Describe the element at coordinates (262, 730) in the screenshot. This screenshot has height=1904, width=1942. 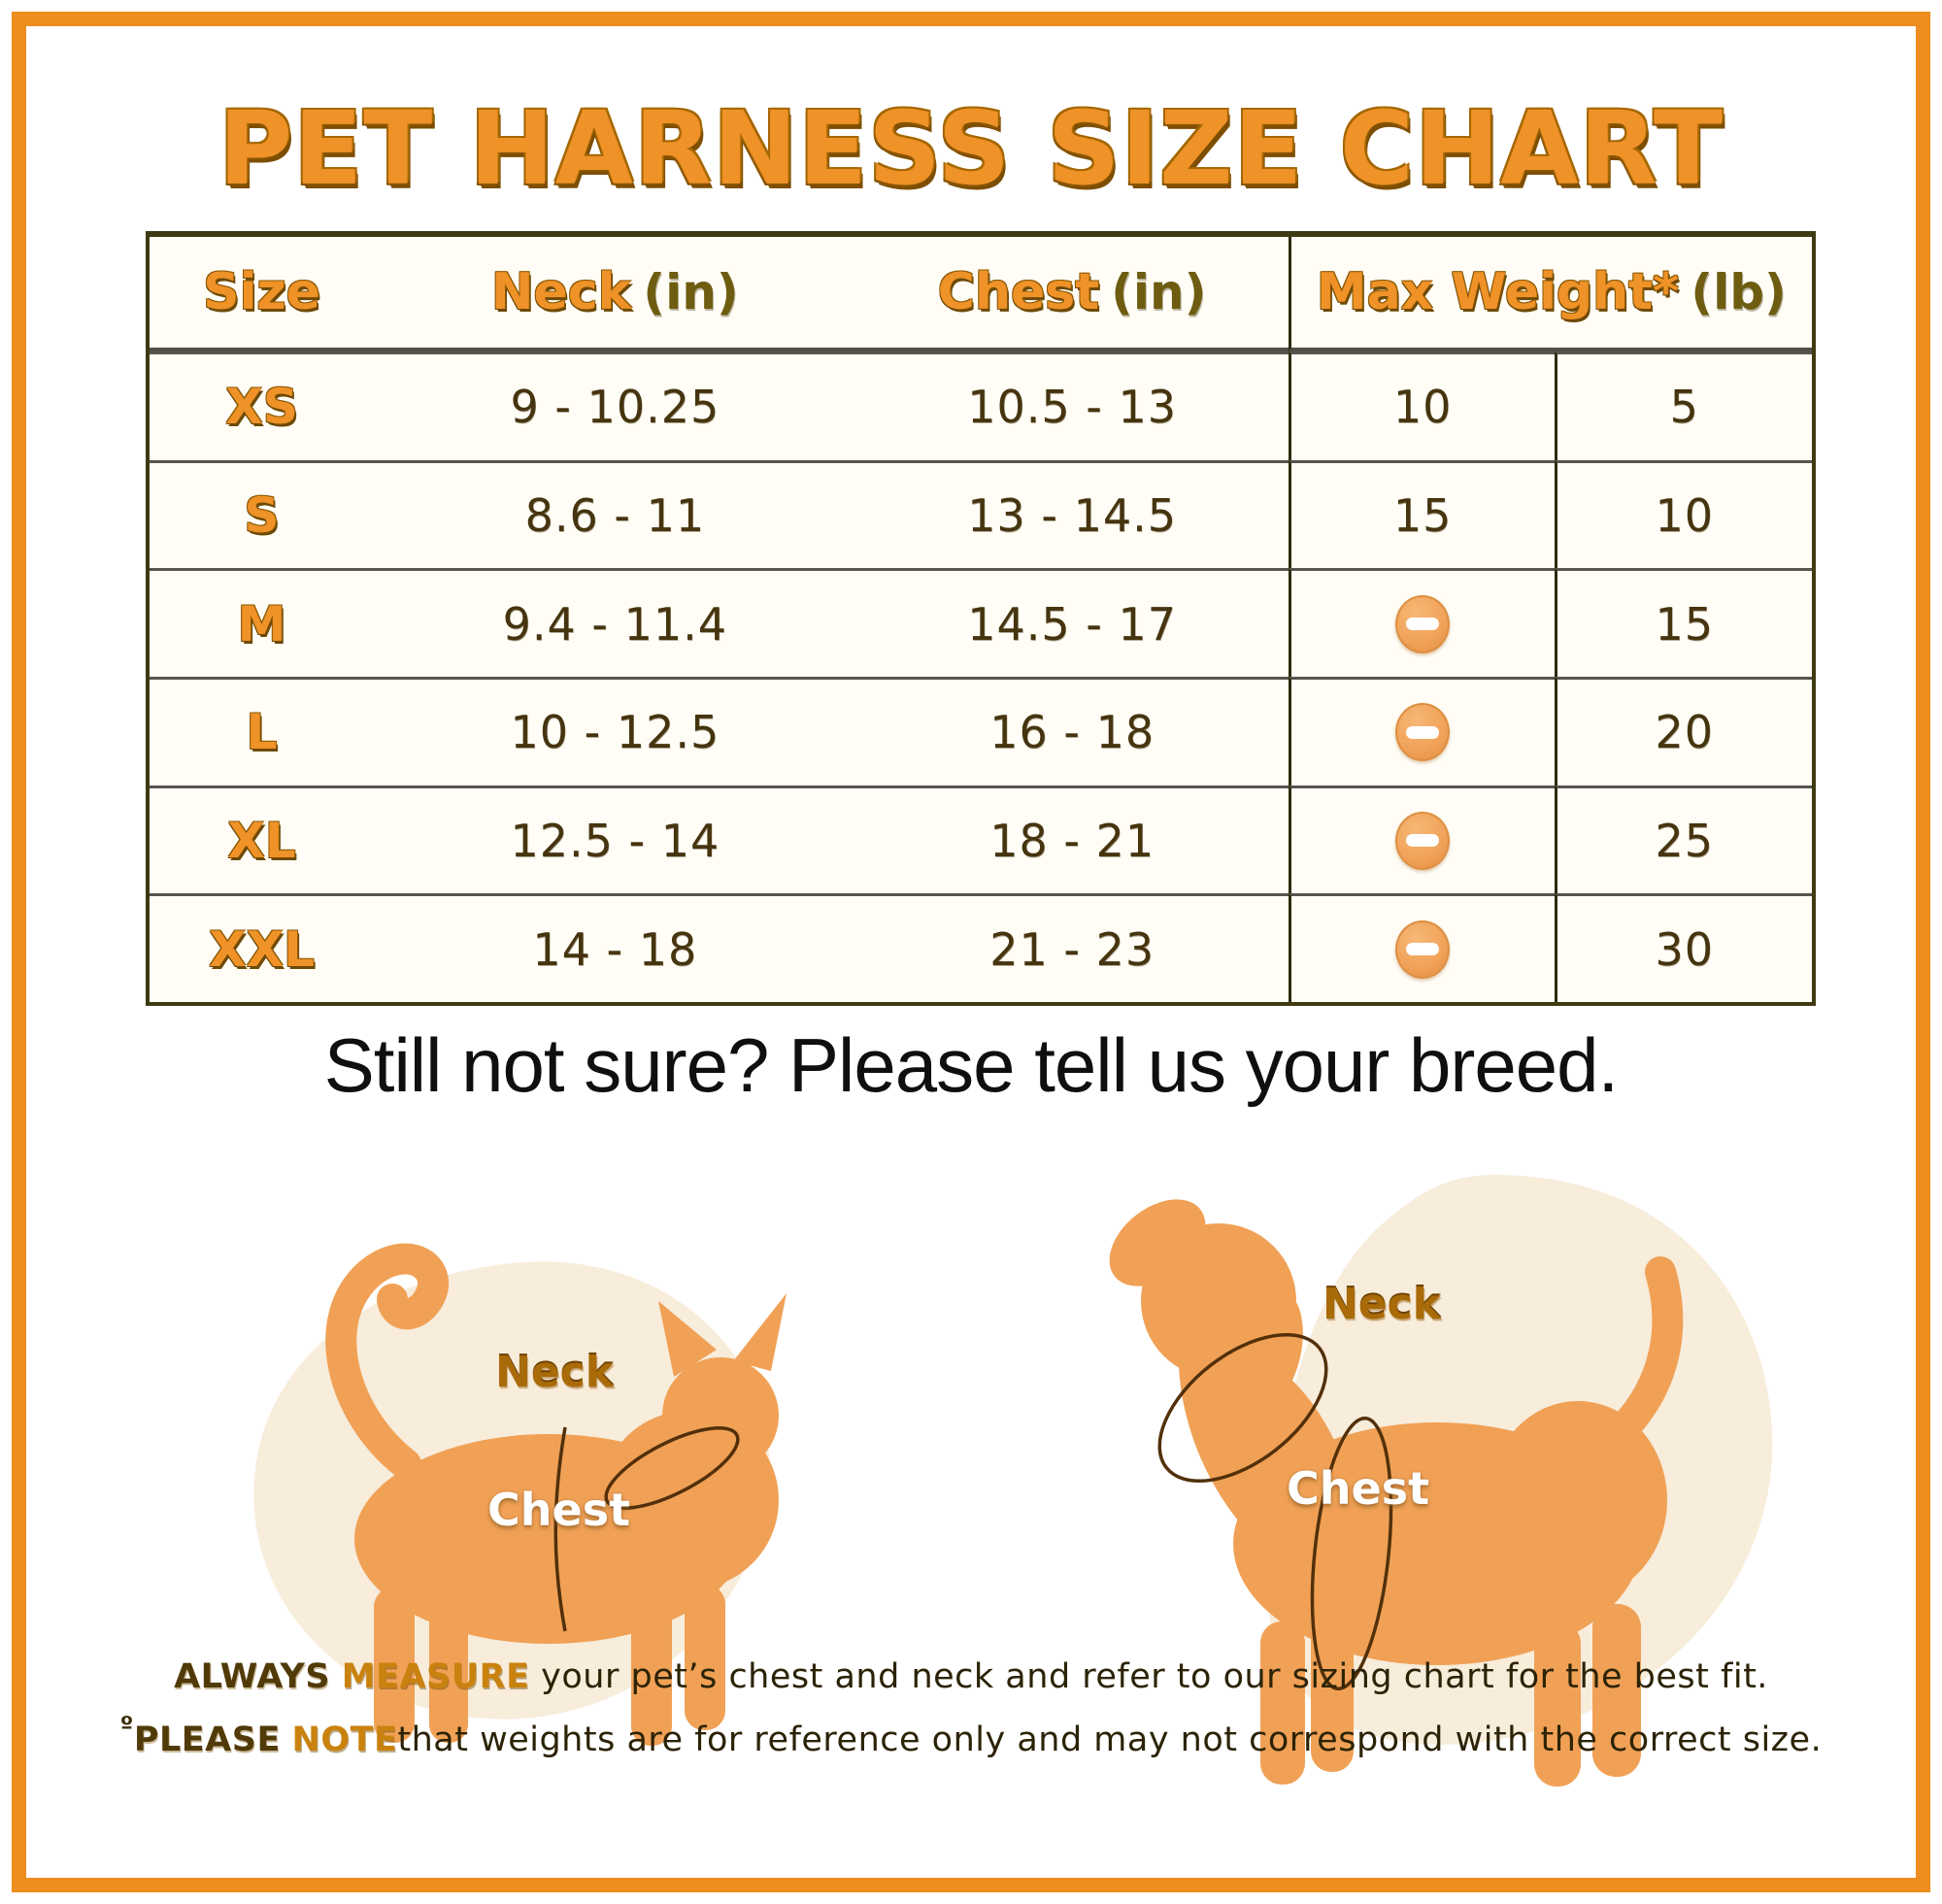
I see `size-cell: L` at that location.